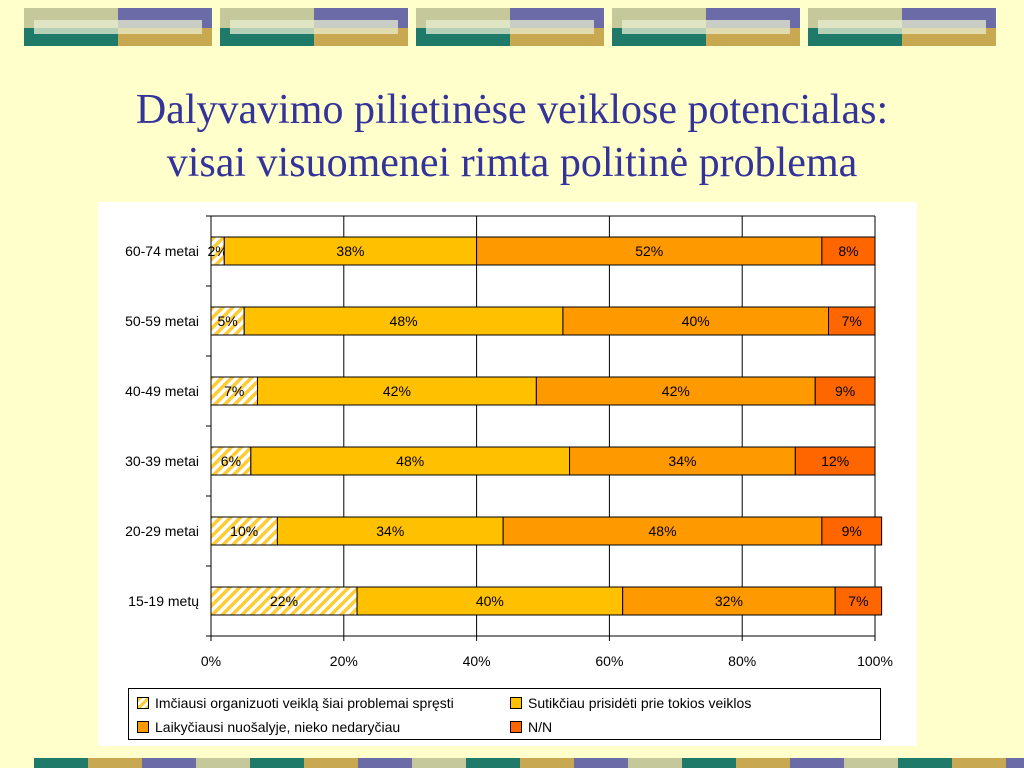 The width and height of the screenshot is (1024, 768). What do you see at coordinates (162, 531) in the screenshot?
I see `category-label-4: 20-29 metai` at bounding box center [162, 531].